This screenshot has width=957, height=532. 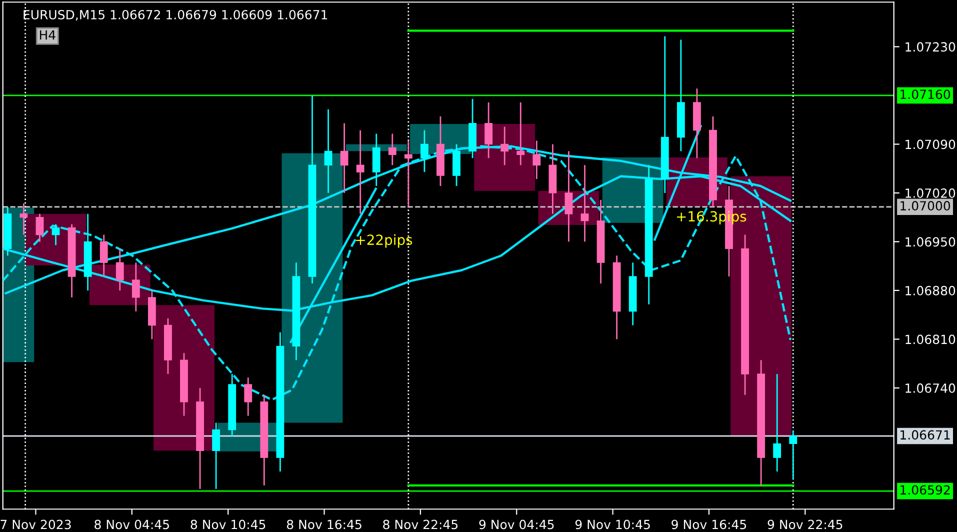 What do you see at coordinates (931, 47) in the screenshot?
I see `y-tick-label: 1.07230` at bounding box center [931, 47].